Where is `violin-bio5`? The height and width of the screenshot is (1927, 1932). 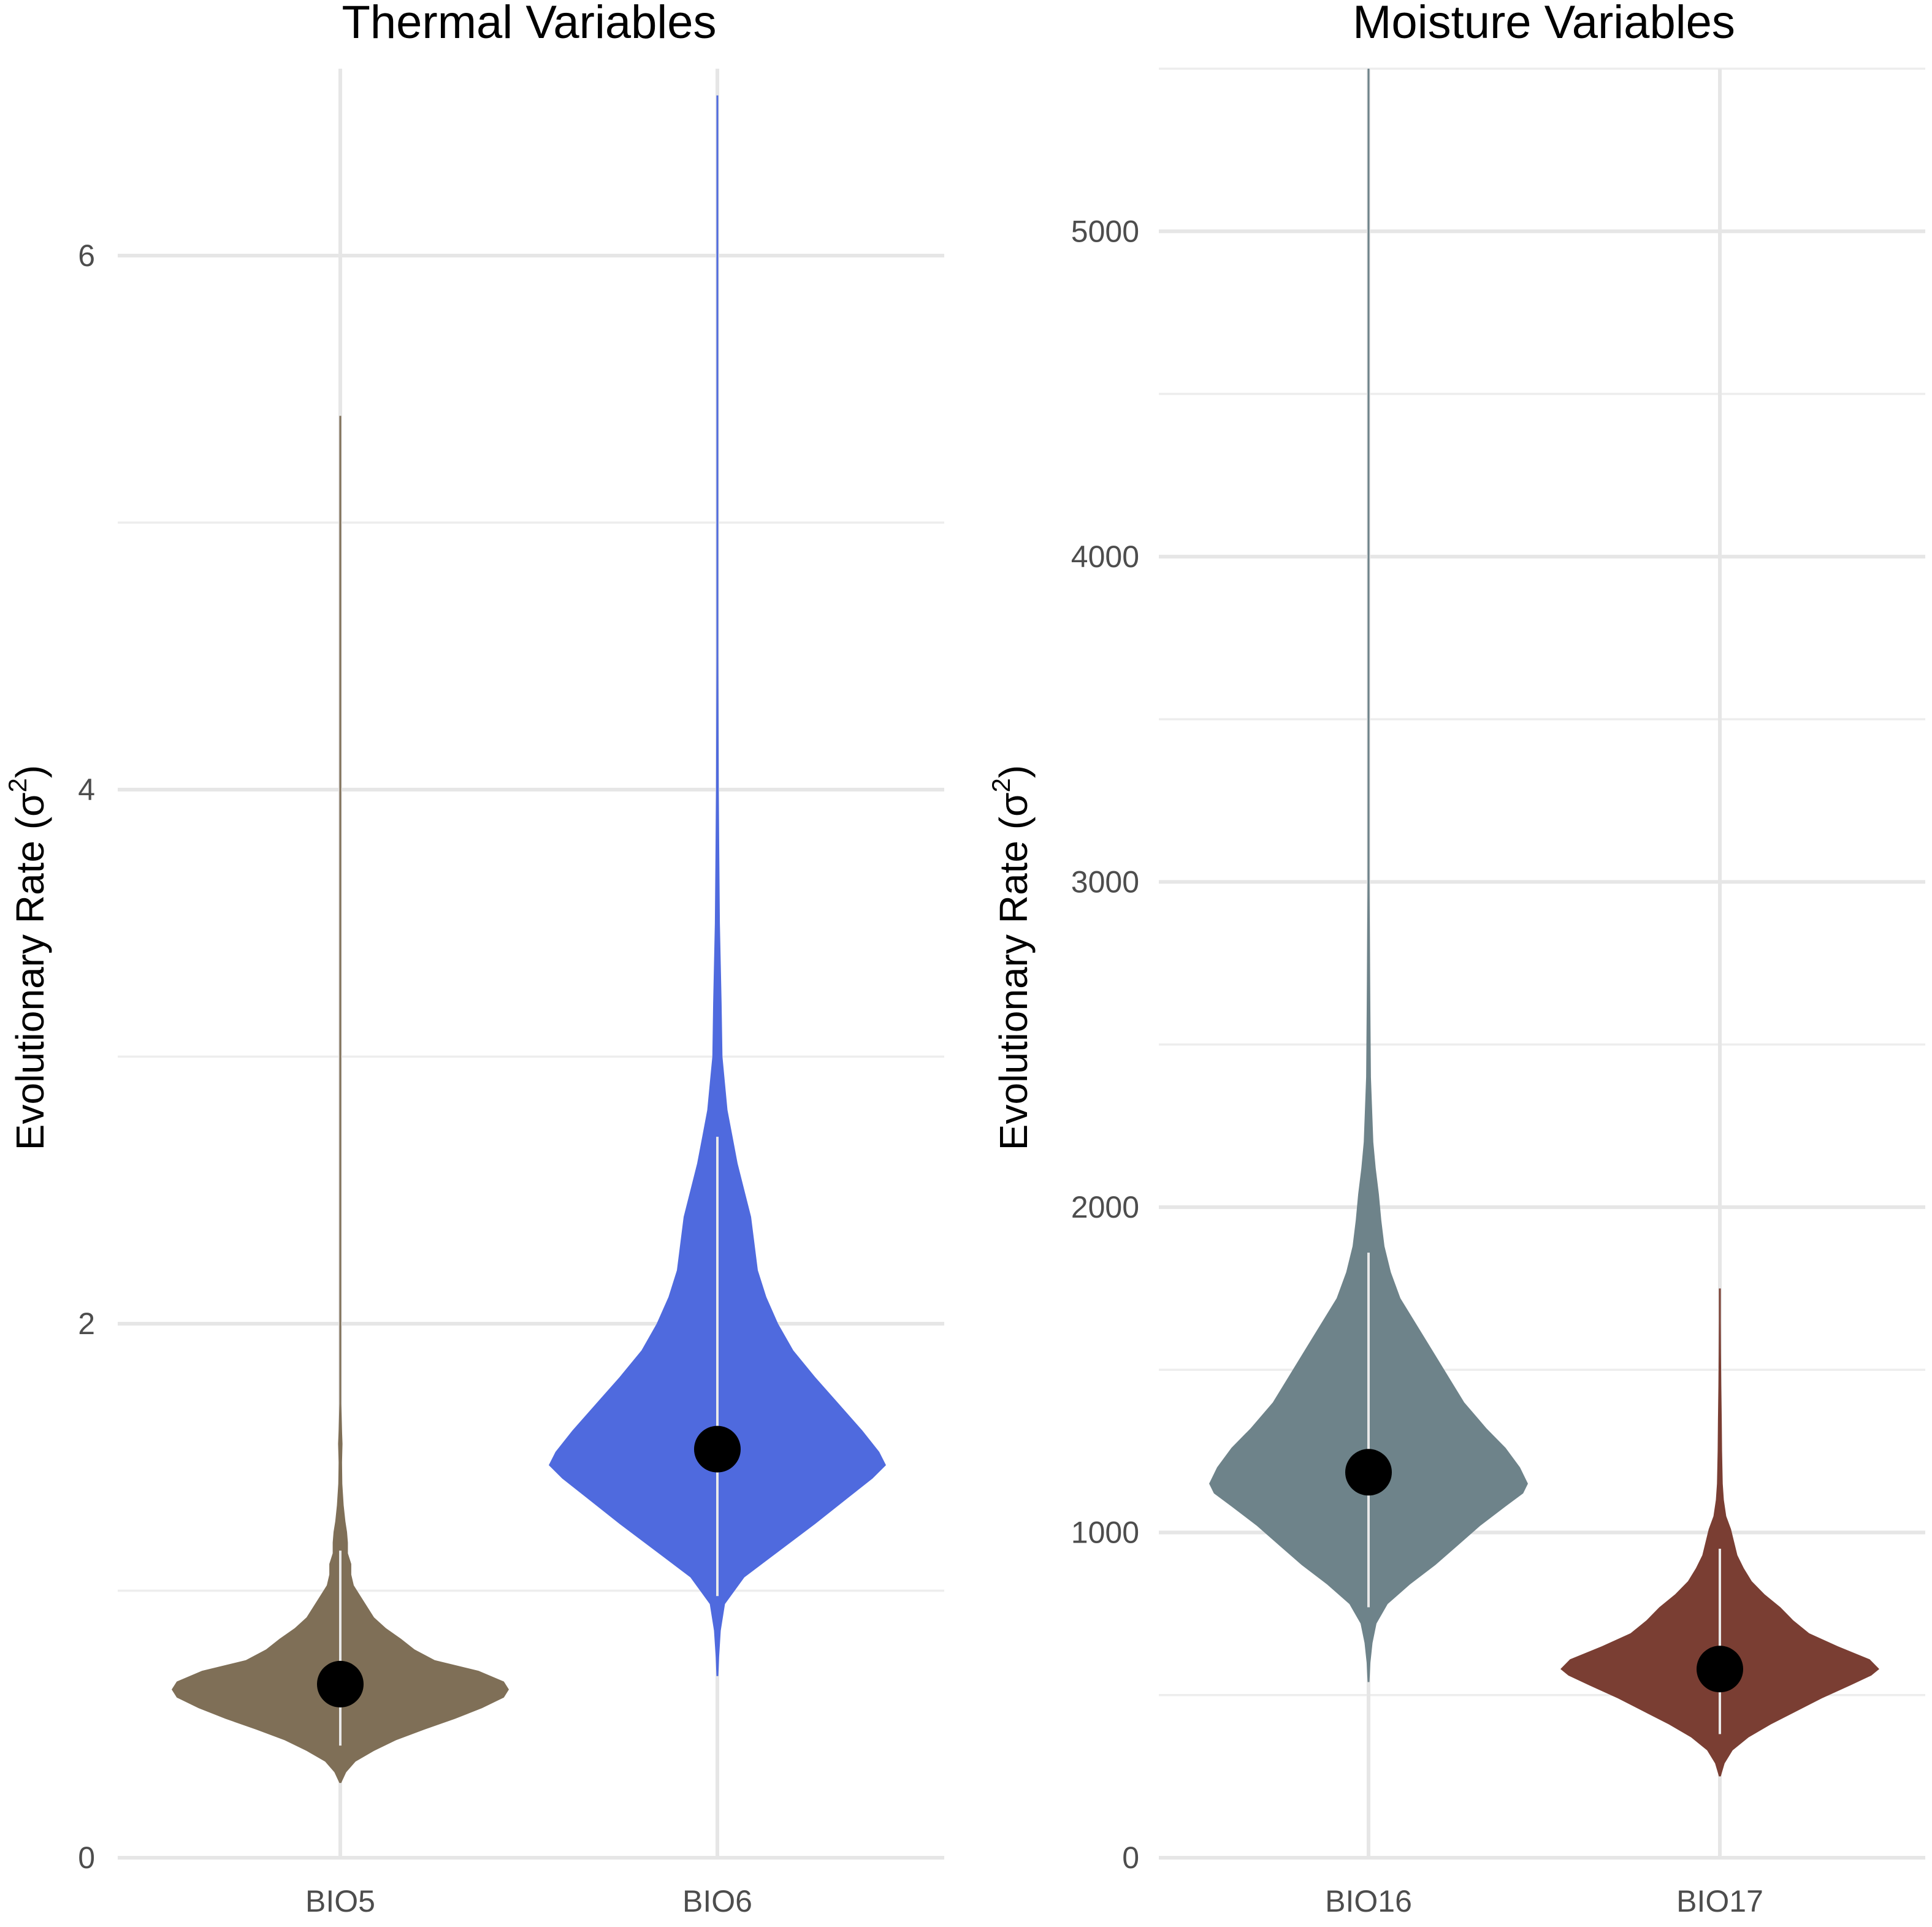
violin-bio5 is located at coordinates (340, 1100).